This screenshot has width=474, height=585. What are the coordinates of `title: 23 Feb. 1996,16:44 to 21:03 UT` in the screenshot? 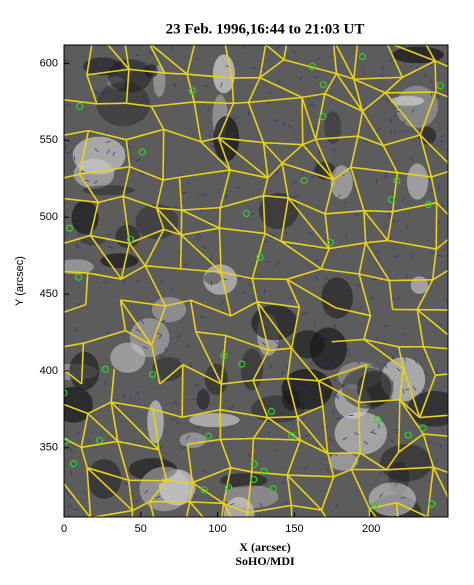 It's located at (265, 29).